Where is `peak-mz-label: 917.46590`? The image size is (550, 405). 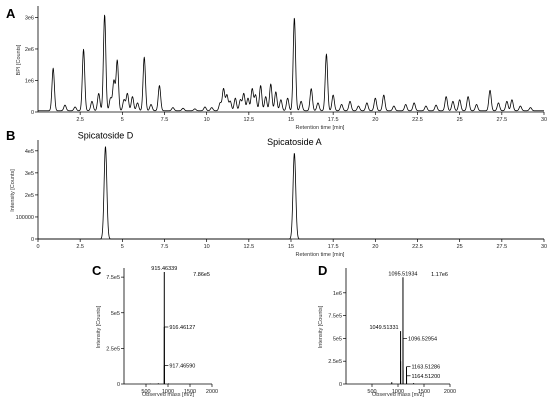 peak-mz-label: 917.46590 is located at coordinates (182, 366).